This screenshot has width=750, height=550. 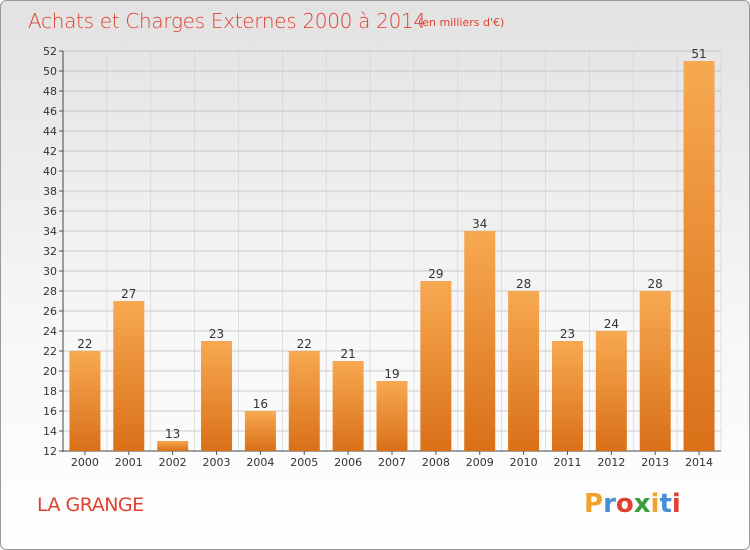 What do you see at coordinates (217, 462) in the screenshot?
I see `x-tick-label: 2003` at bounding box center [217, 462].